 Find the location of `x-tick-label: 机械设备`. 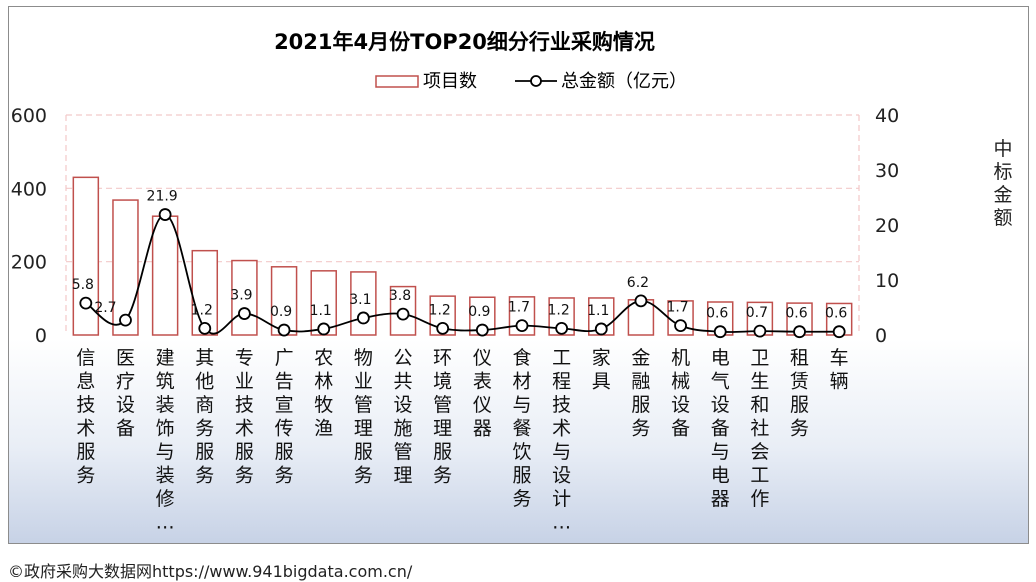

x-tick-label: 机械设备 is located at coordinates (680, 393).